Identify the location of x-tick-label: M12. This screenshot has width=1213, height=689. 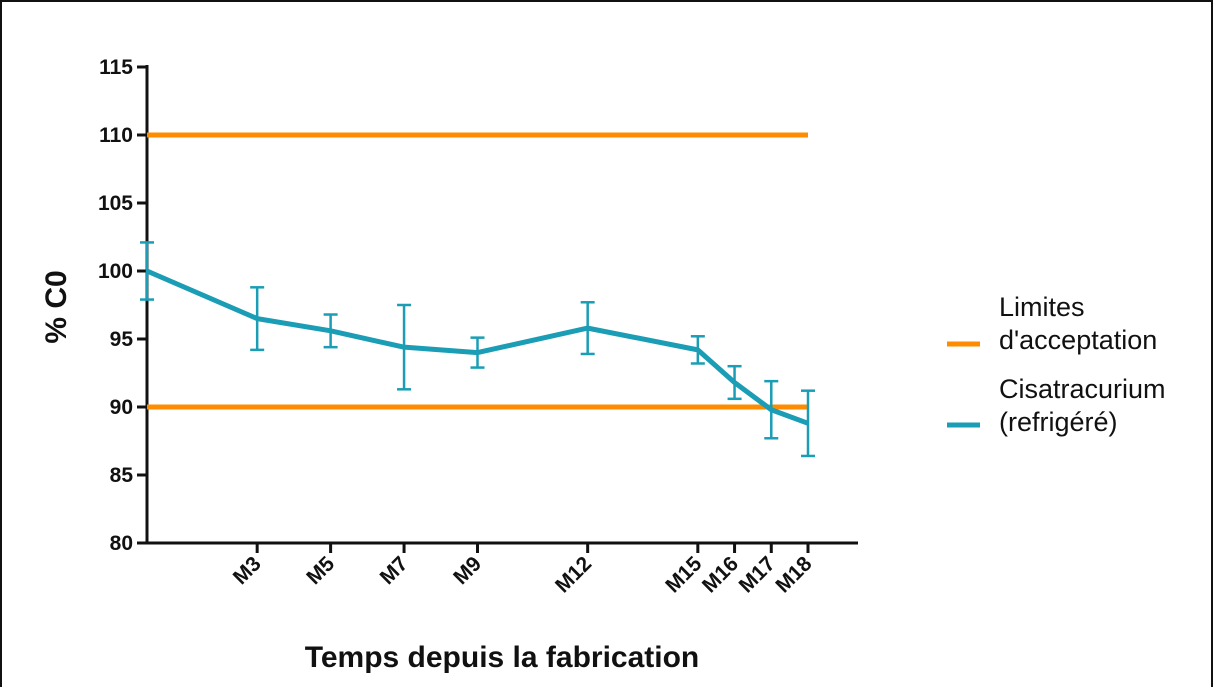
(573, 574).